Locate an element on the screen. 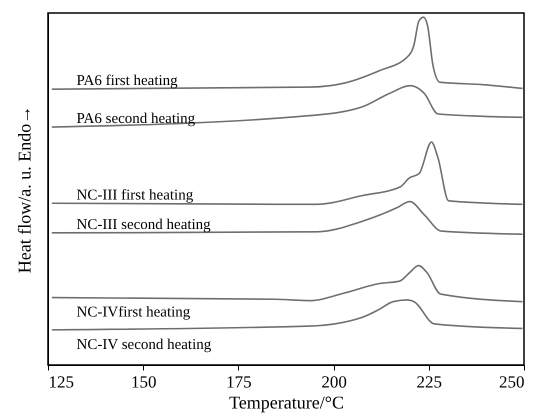 The height and width of the screenshot is (419, 539). series-label: NC-IV second heating is located at coordinates (144, 344).